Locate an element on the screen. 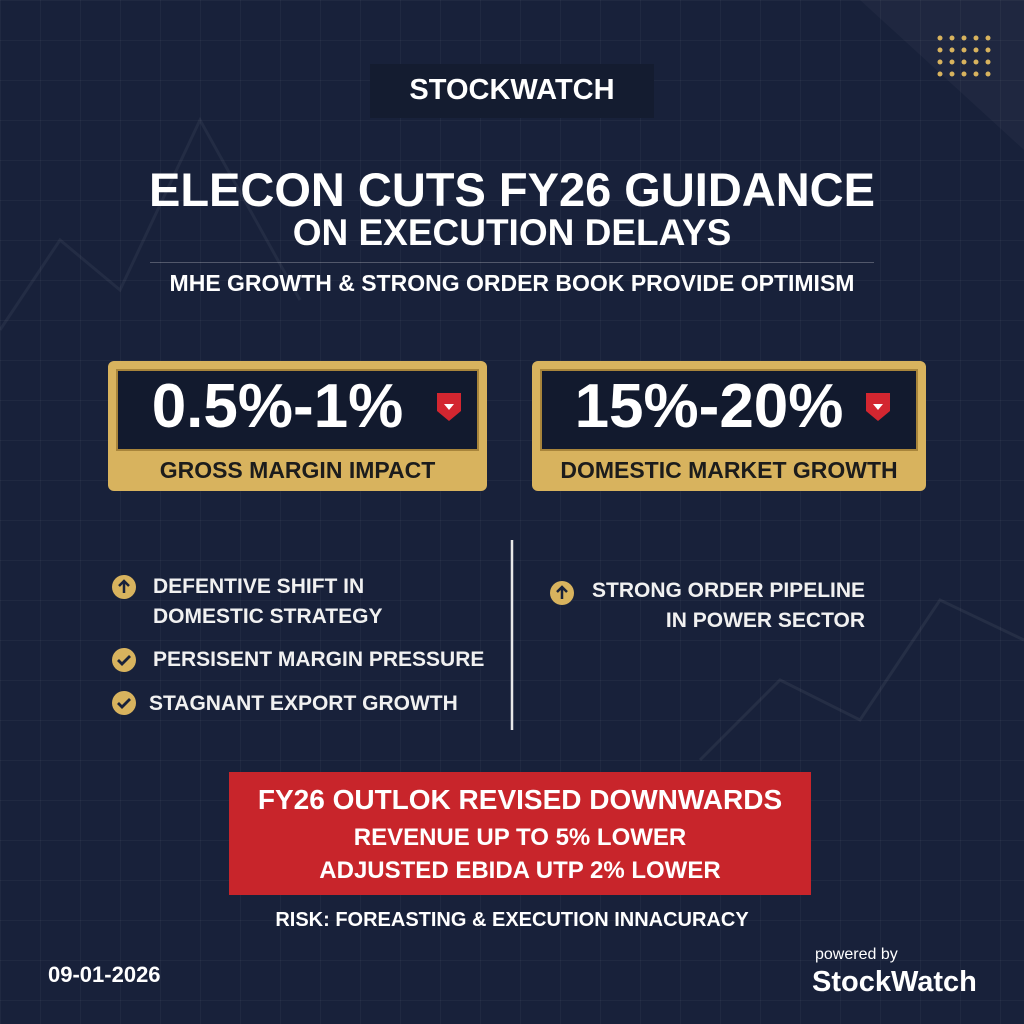  point-text: STAGNANT EXPORT GROWTH is located at coordinates (303, 704).